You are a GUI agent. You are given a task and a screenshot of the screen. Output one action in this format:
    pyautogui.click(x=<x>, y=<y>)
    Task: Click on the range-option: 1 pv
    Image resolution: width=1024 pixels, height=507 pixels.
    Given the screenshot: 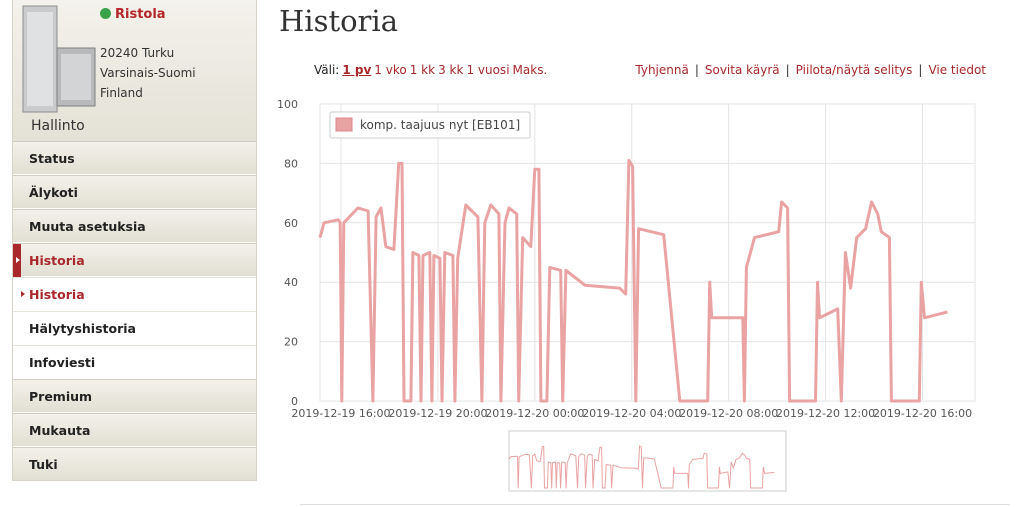 What is the action you would take?
    pyautogui.click(x=357, y=70)
    